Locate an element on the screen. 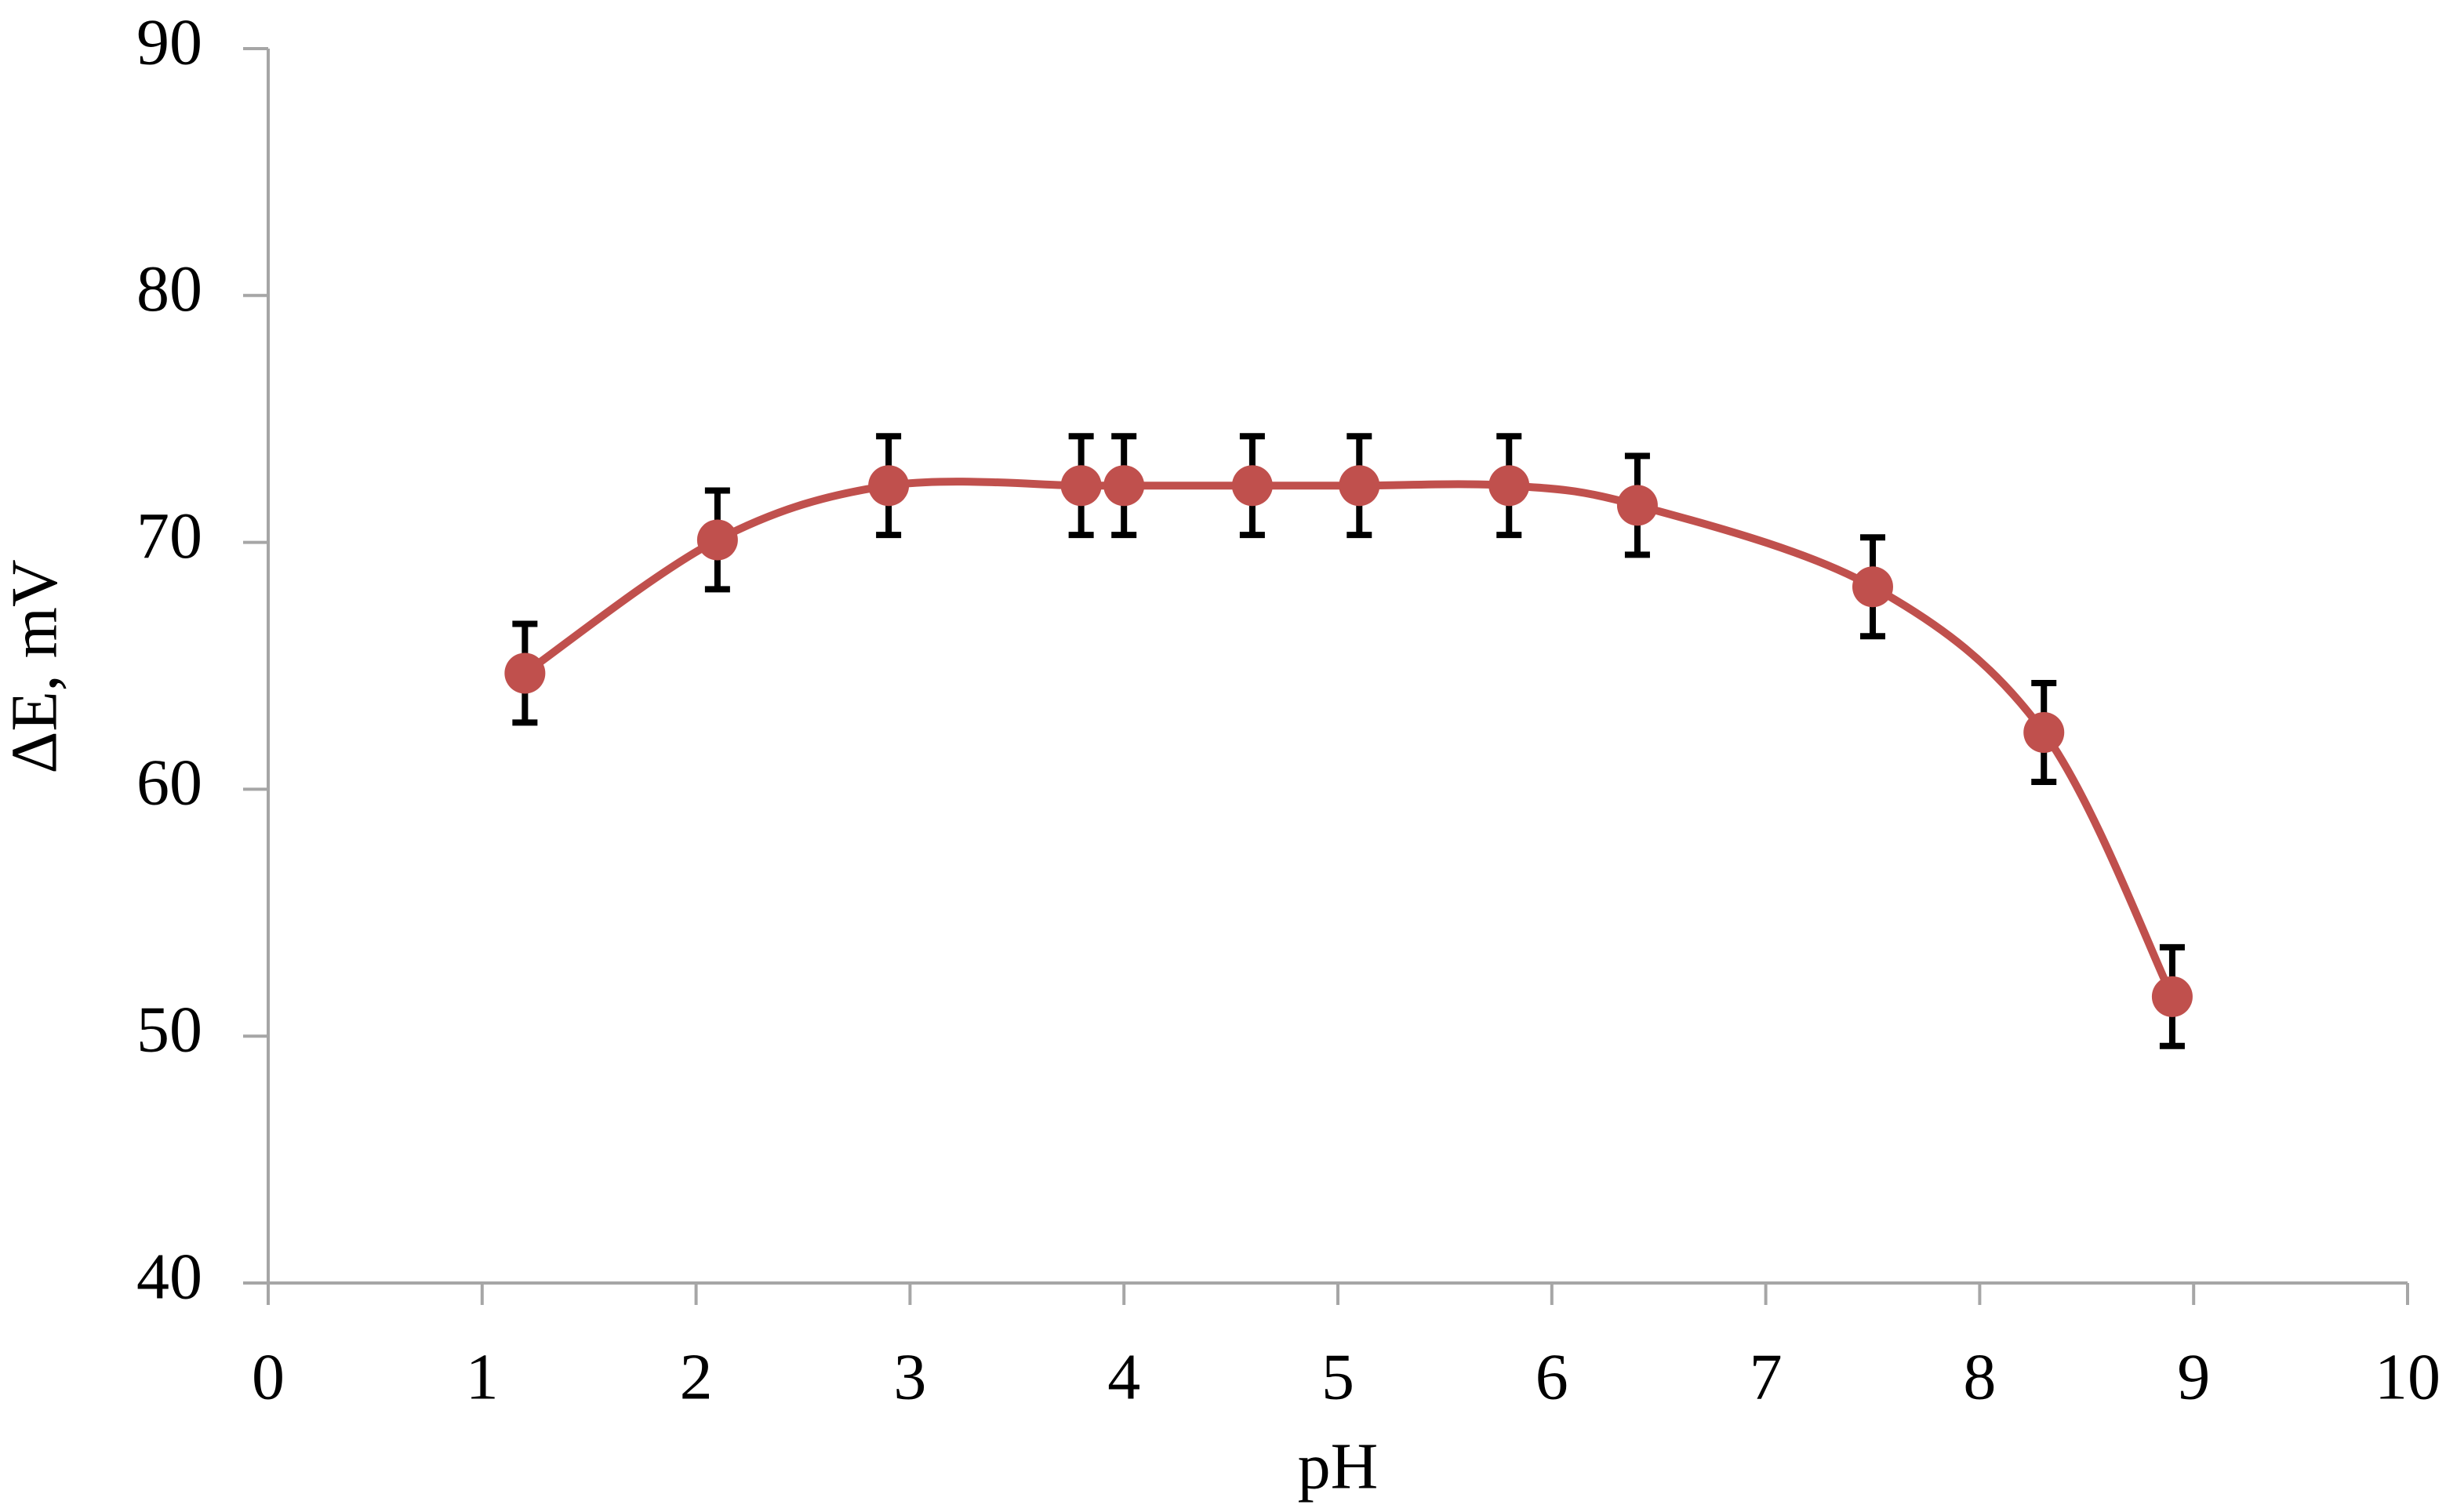 This screenshot has width=2446, height=1512. x-tick-label: 9 is located at coordinates (2193, 1376).